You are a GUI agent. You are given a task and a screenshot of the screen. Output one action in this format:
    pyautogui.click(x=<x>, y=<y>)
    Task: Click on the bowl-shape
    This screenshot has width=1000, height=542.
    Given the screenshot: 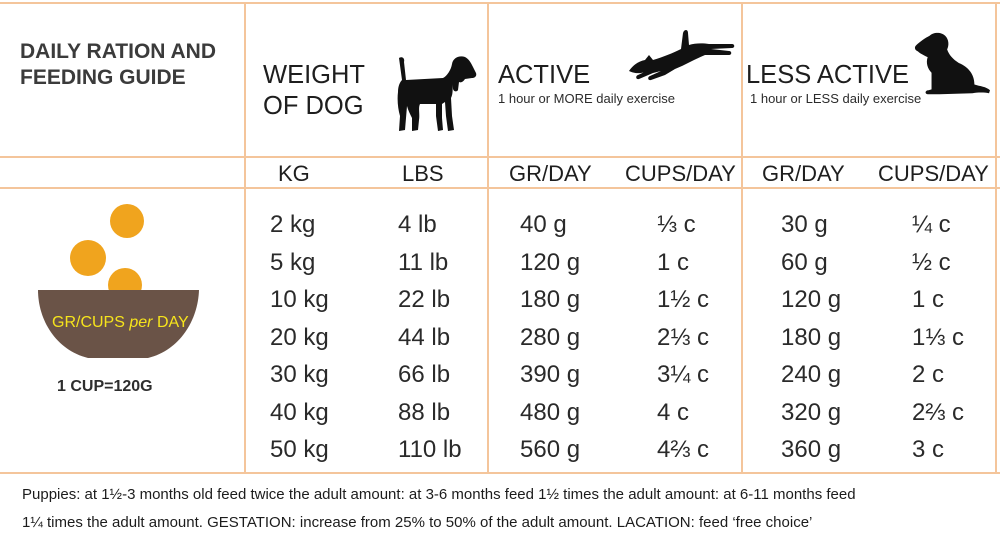 What is the action you would take?
    pyautogui.click(x=118, y=324)
    